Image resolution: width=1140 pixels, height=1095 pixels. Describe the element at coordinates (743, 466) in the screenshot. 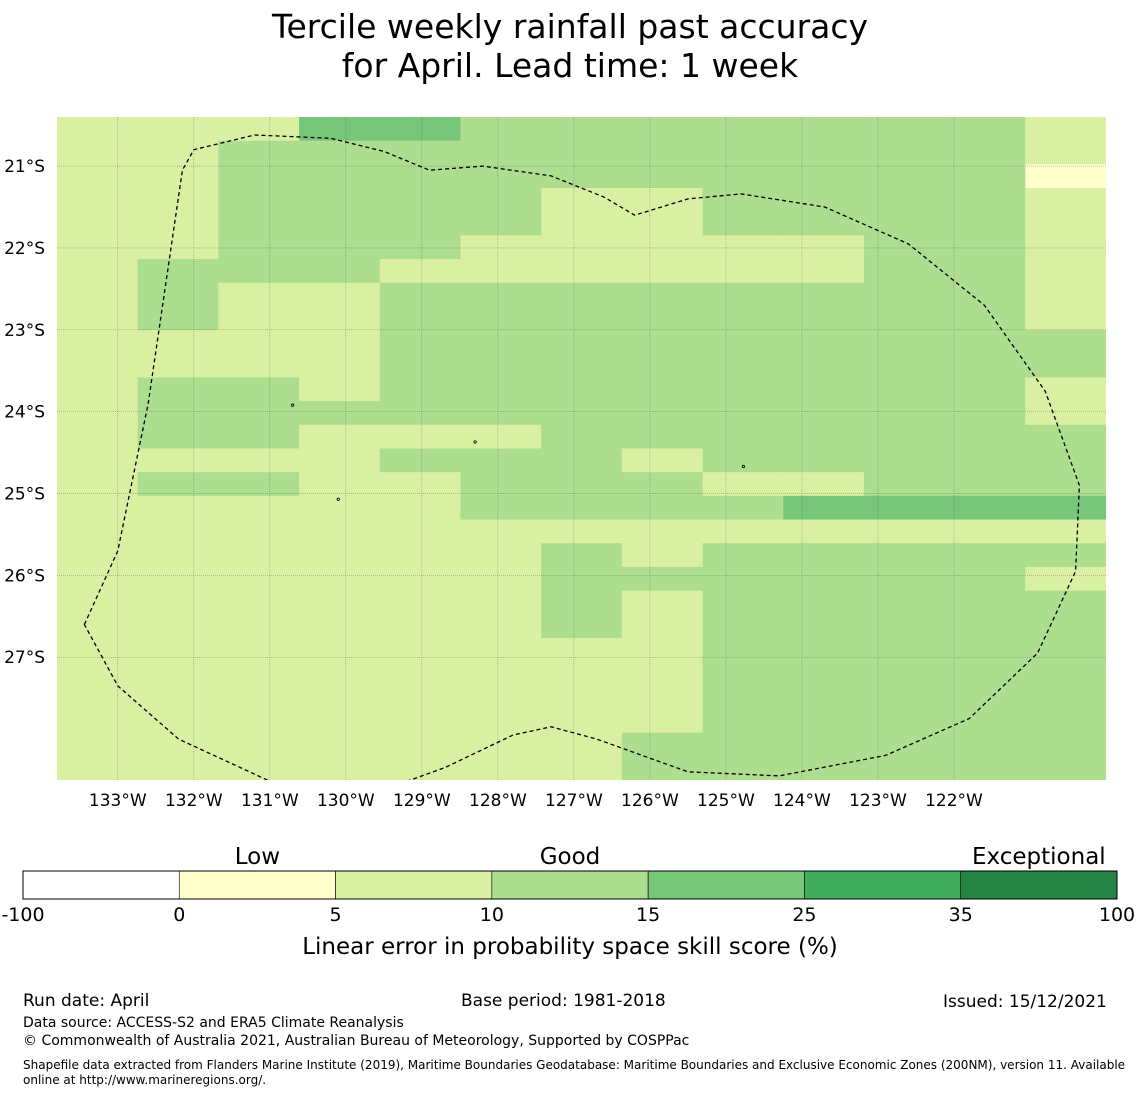

I see `island-marker` at that location.